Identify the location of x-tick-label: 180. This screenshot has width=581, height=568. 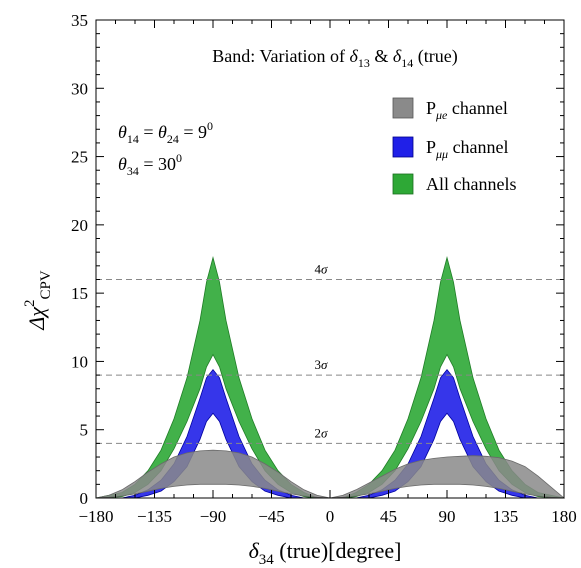
(564, 516).